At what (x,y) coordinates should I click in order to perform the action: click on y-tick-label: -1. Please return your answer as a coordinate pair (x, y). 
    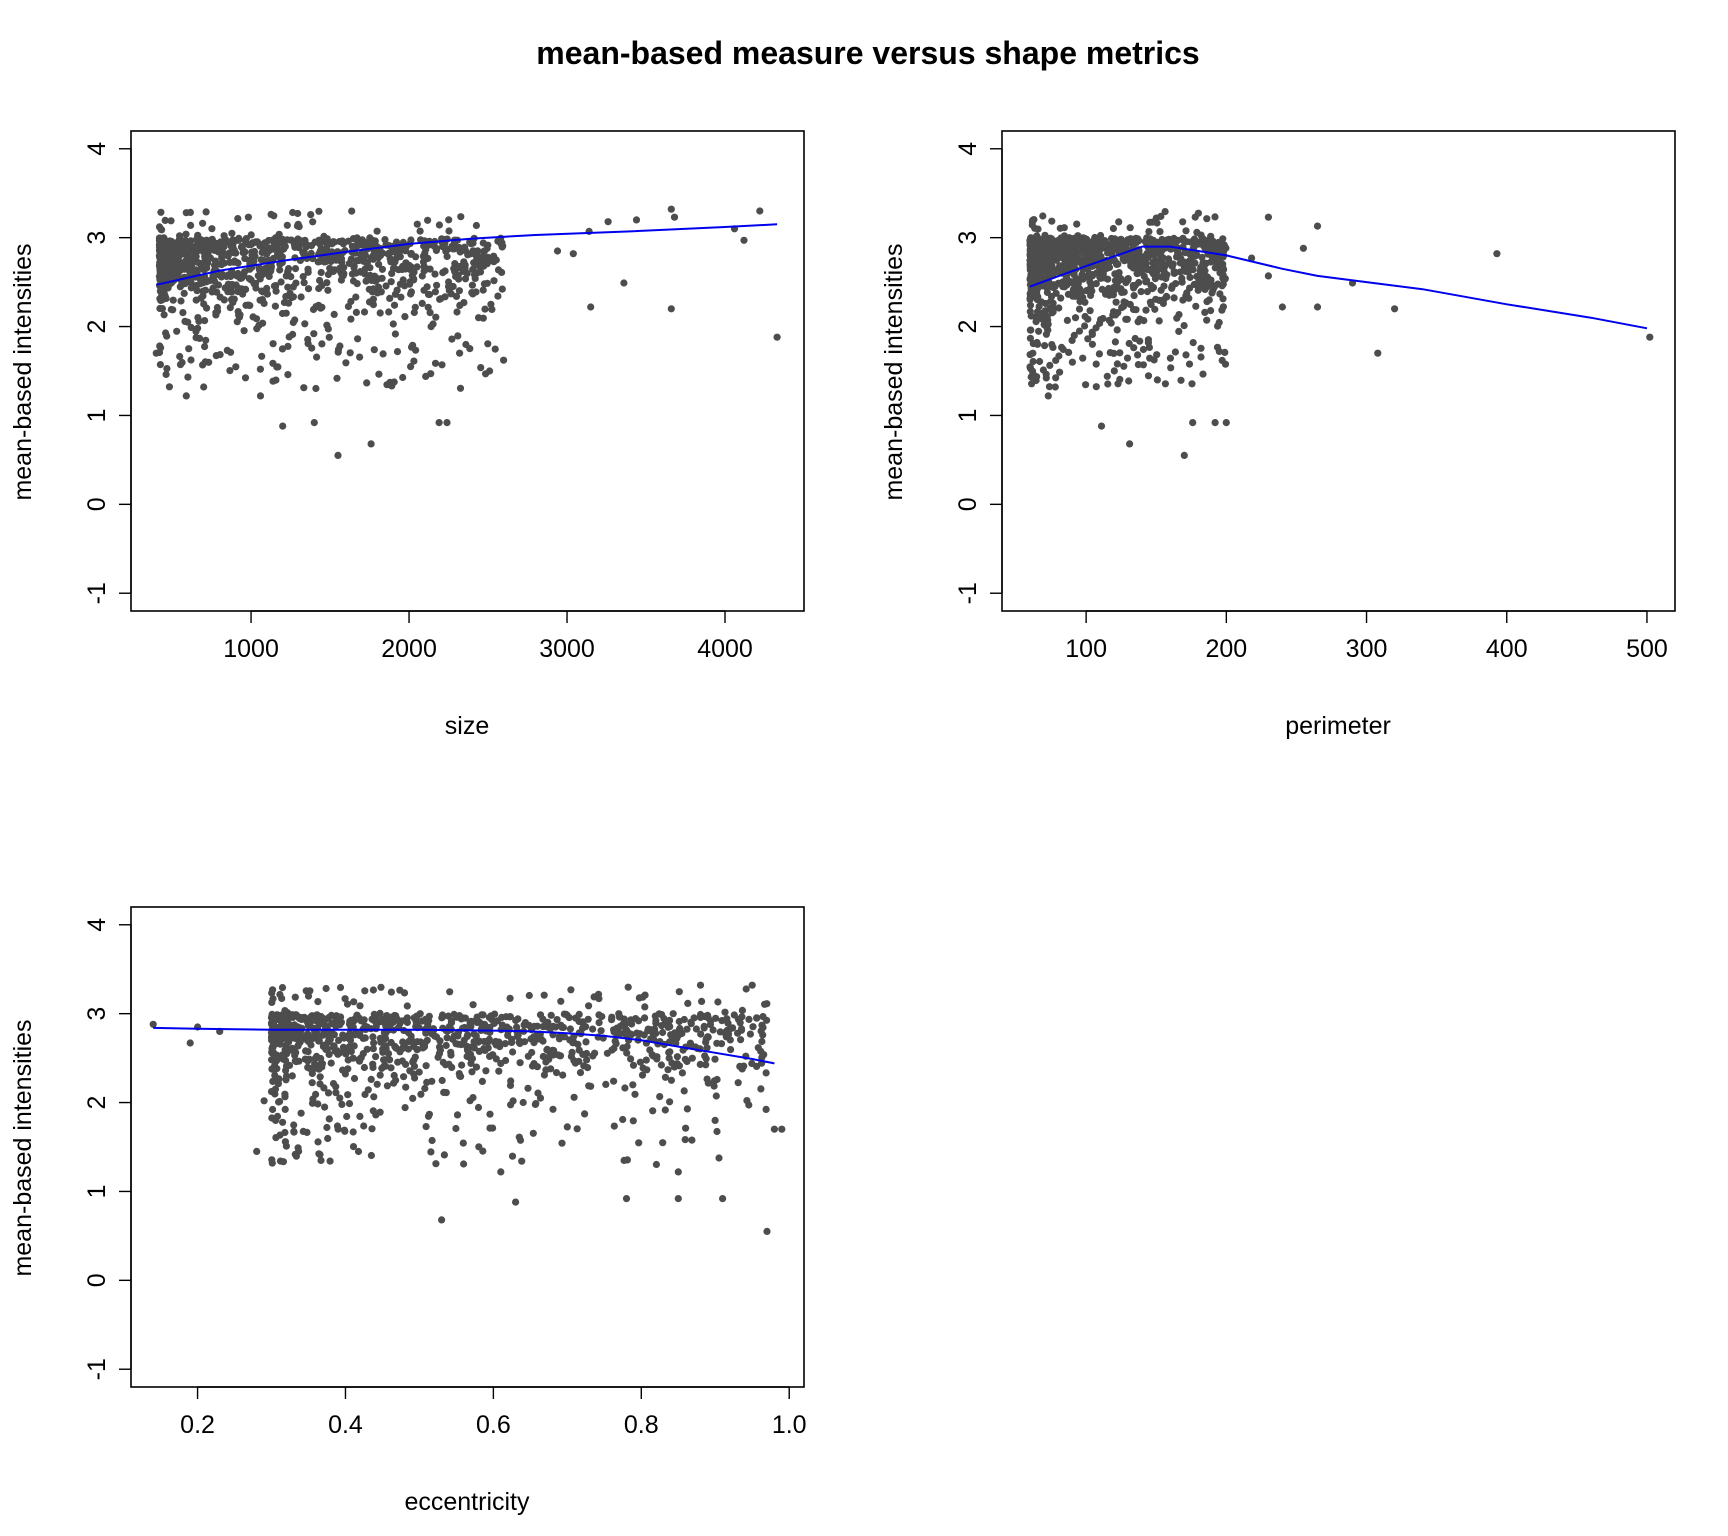
    Looking at the image, I should click on (97, 593).